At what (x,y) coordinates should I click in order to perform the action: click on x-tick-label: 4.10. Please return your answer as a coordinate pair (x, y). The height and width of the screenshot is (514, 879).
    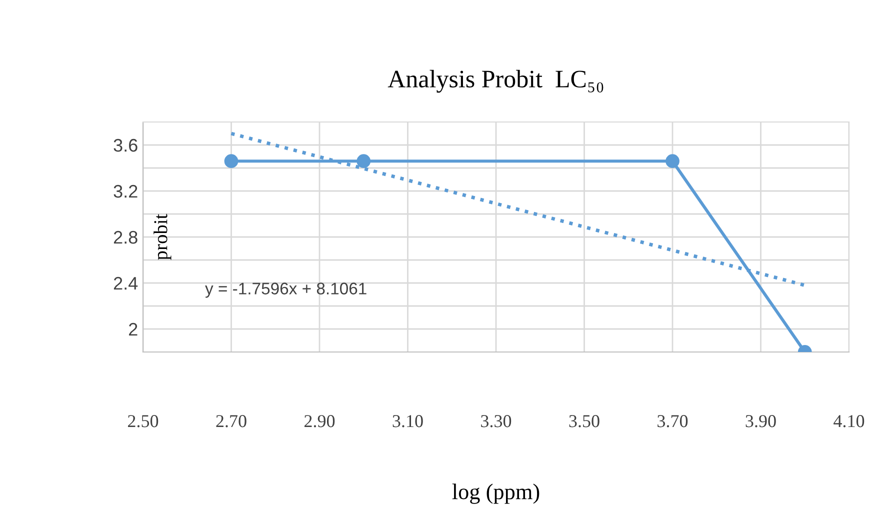
    Looking at the image, I should click on (849, 421).